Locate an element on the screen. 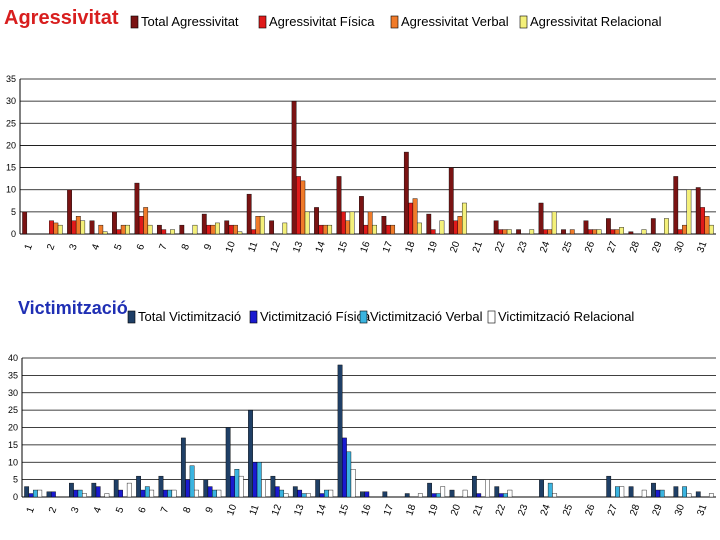 The image size is (720, 540). victimization-x-tick-label: 17 is located at coordinates (389, 510).